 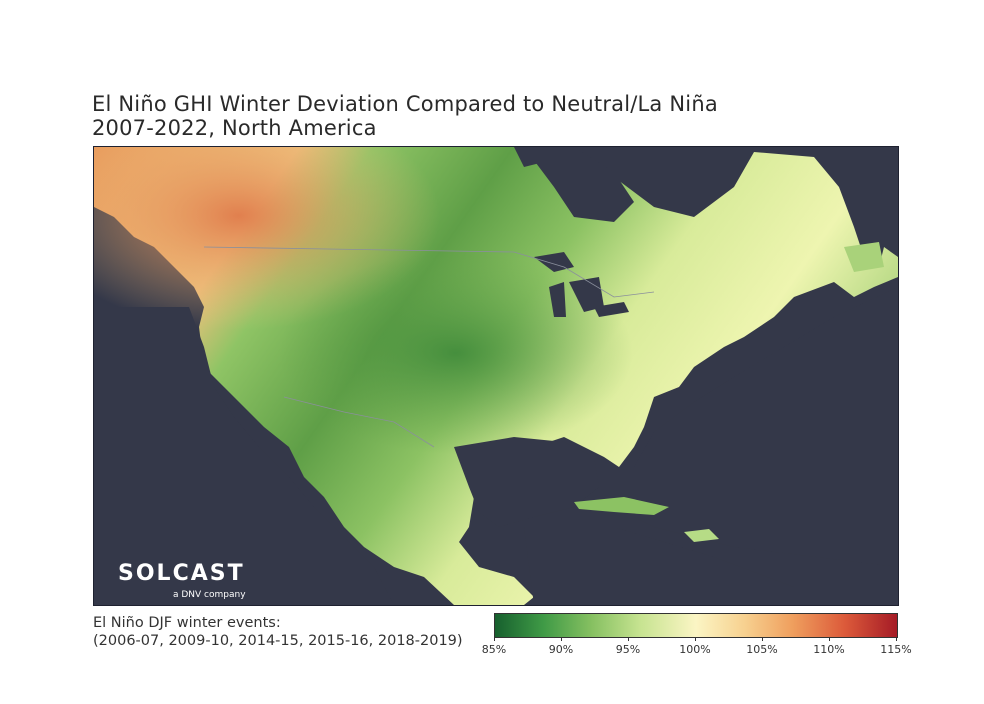 What do you see at coordinates (581, 284) in the screenshot?
I see `great-lakes` at bounding box center [581, 284].